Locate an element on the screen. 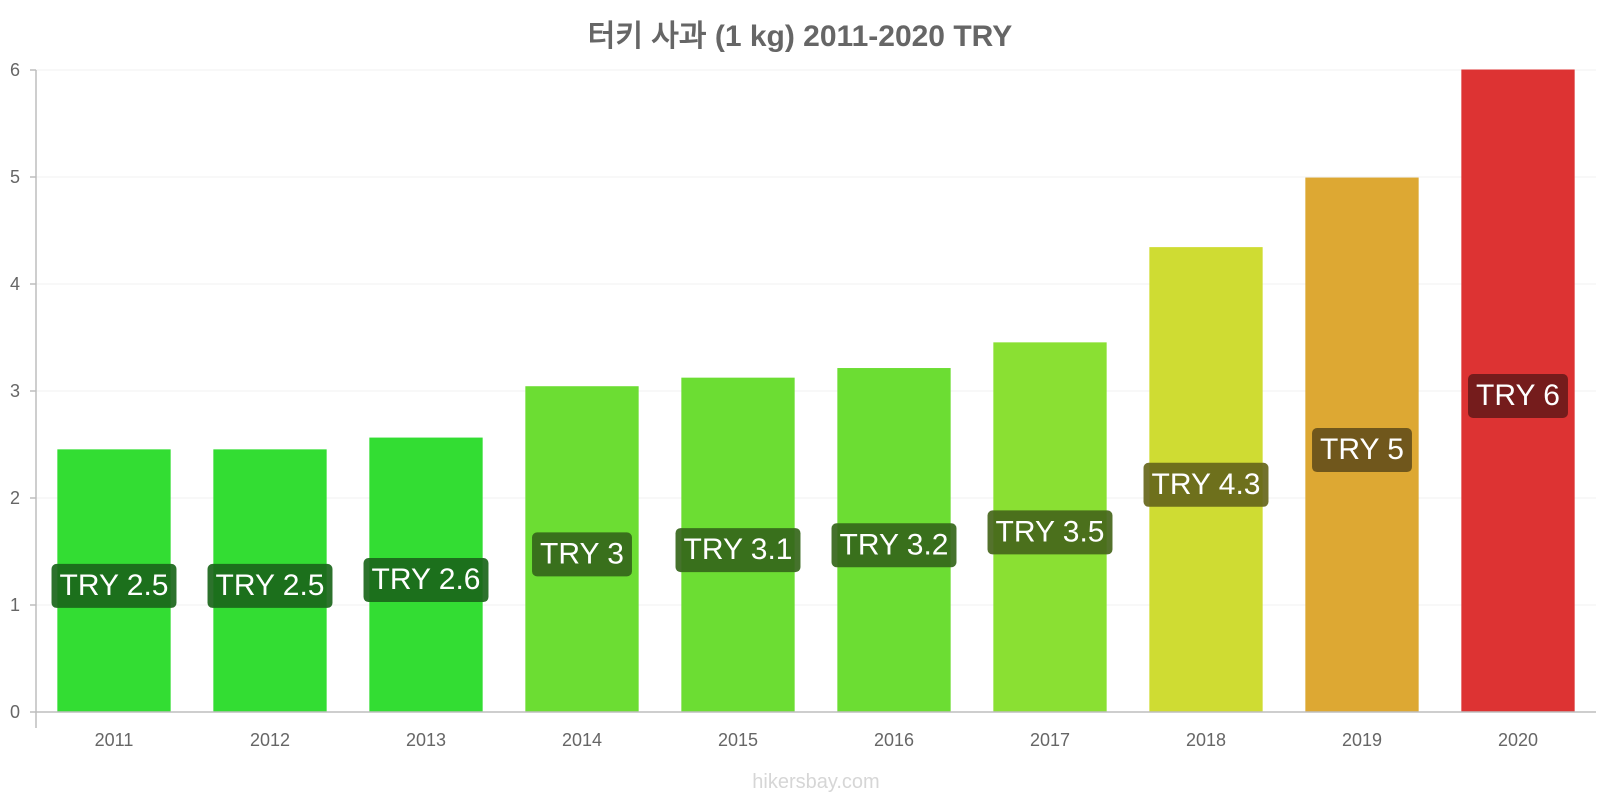 The width and height of the screenshot is (1600, 805). data-label-2019: TRY 5 is located at coordinates (1362, 450).